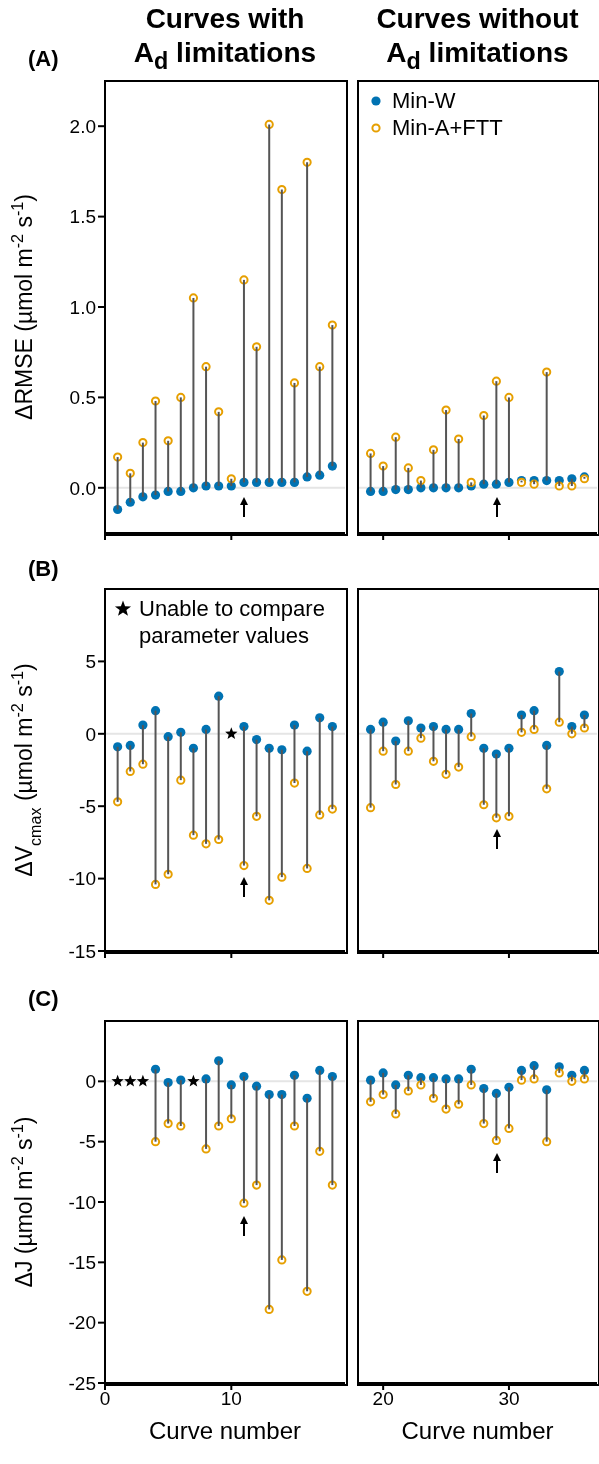 The width and height of the screenshot is (599, 1464). Describe the element at coordinates (90, 662) in the screenshot. I see `y-tick-label: 5` at that location.